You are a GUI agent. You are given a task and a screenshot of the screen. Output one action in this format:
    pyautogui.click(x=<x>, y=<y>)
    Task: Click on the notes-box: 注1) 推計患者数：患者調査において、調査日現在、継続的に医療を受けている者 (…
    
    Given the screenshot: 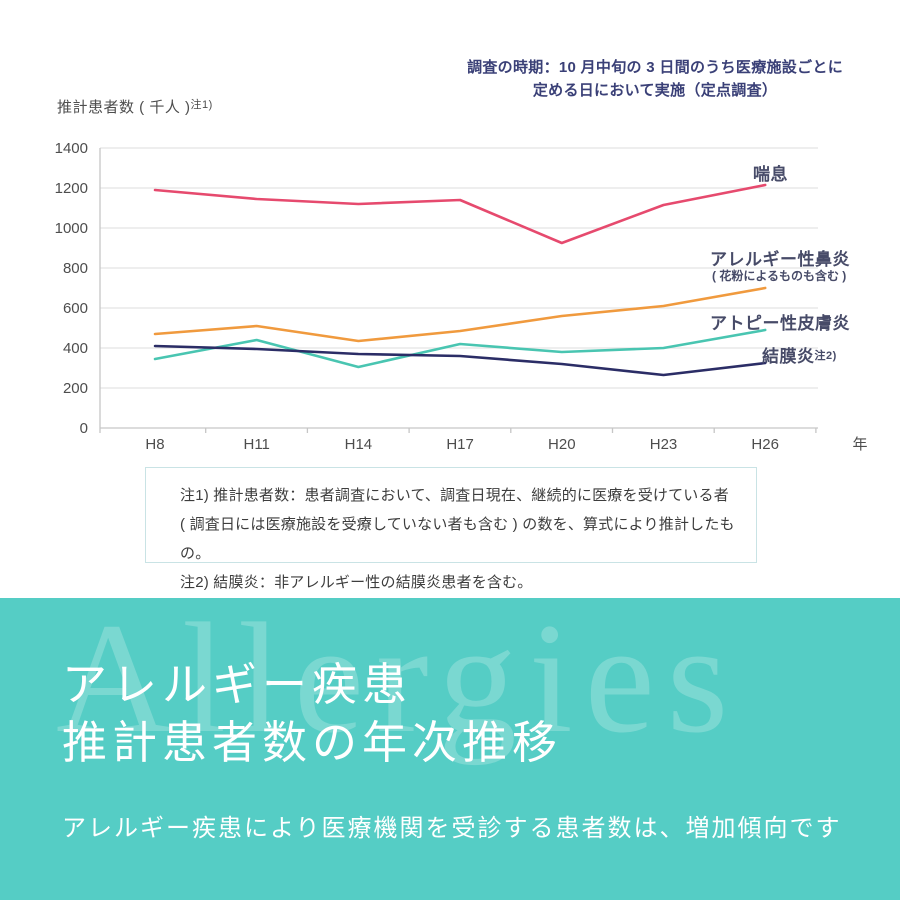 What is the action you would take?
    pyautogui.click(x=451, y=529)
    